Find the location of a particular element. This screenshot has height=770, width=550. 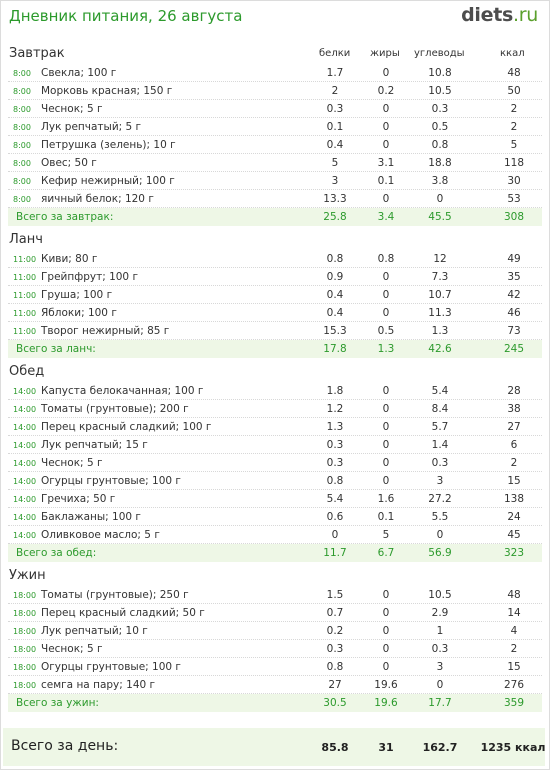

kcal-value: 118 is located at coordinates (514, 163).